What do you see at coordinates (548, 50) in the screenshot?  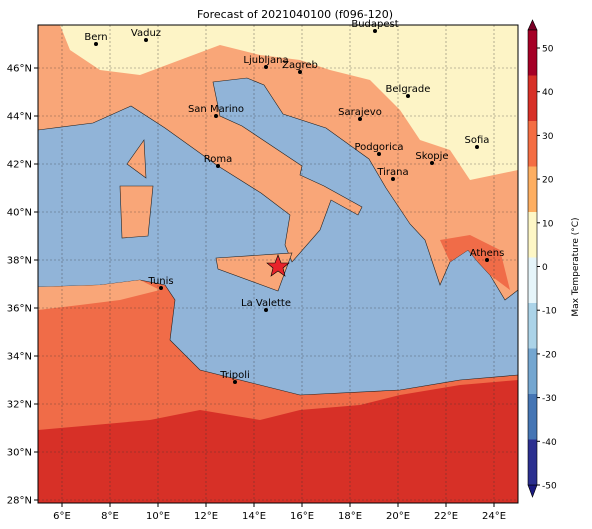 I see `colorbar-tick-label: 50` at bounding box center [548, 50].